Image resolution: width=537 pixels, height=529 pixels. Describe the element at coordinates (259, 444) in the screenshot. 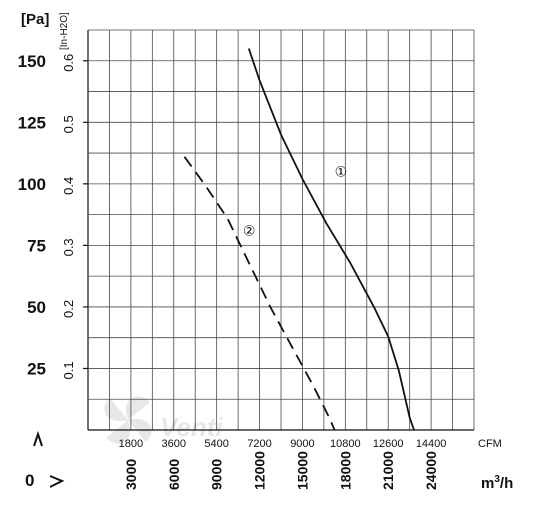

I see `x-tick-cfm: 7200` at that location.